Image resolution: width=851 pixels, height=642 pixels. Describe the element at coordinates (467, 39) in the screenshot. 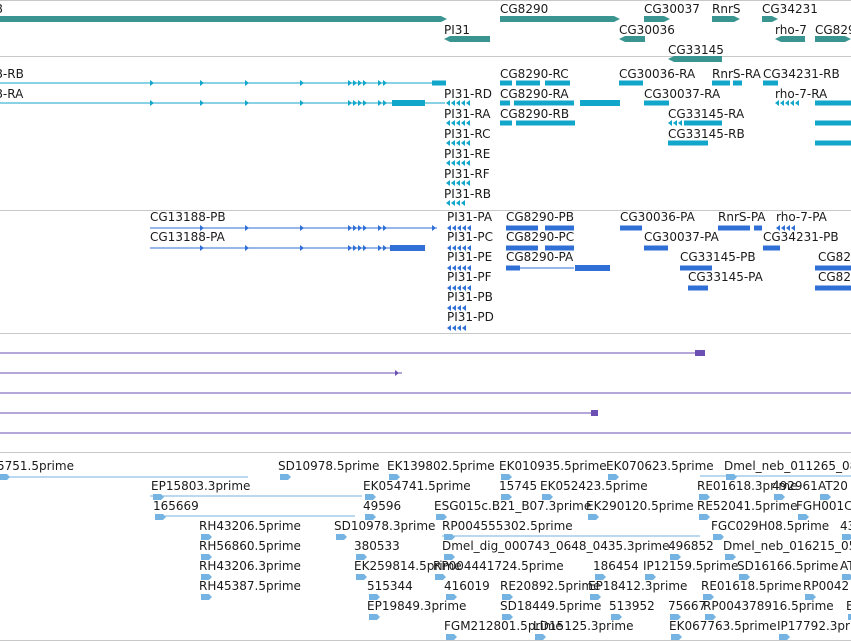

I see `gene-pi31-arrow` at that location.